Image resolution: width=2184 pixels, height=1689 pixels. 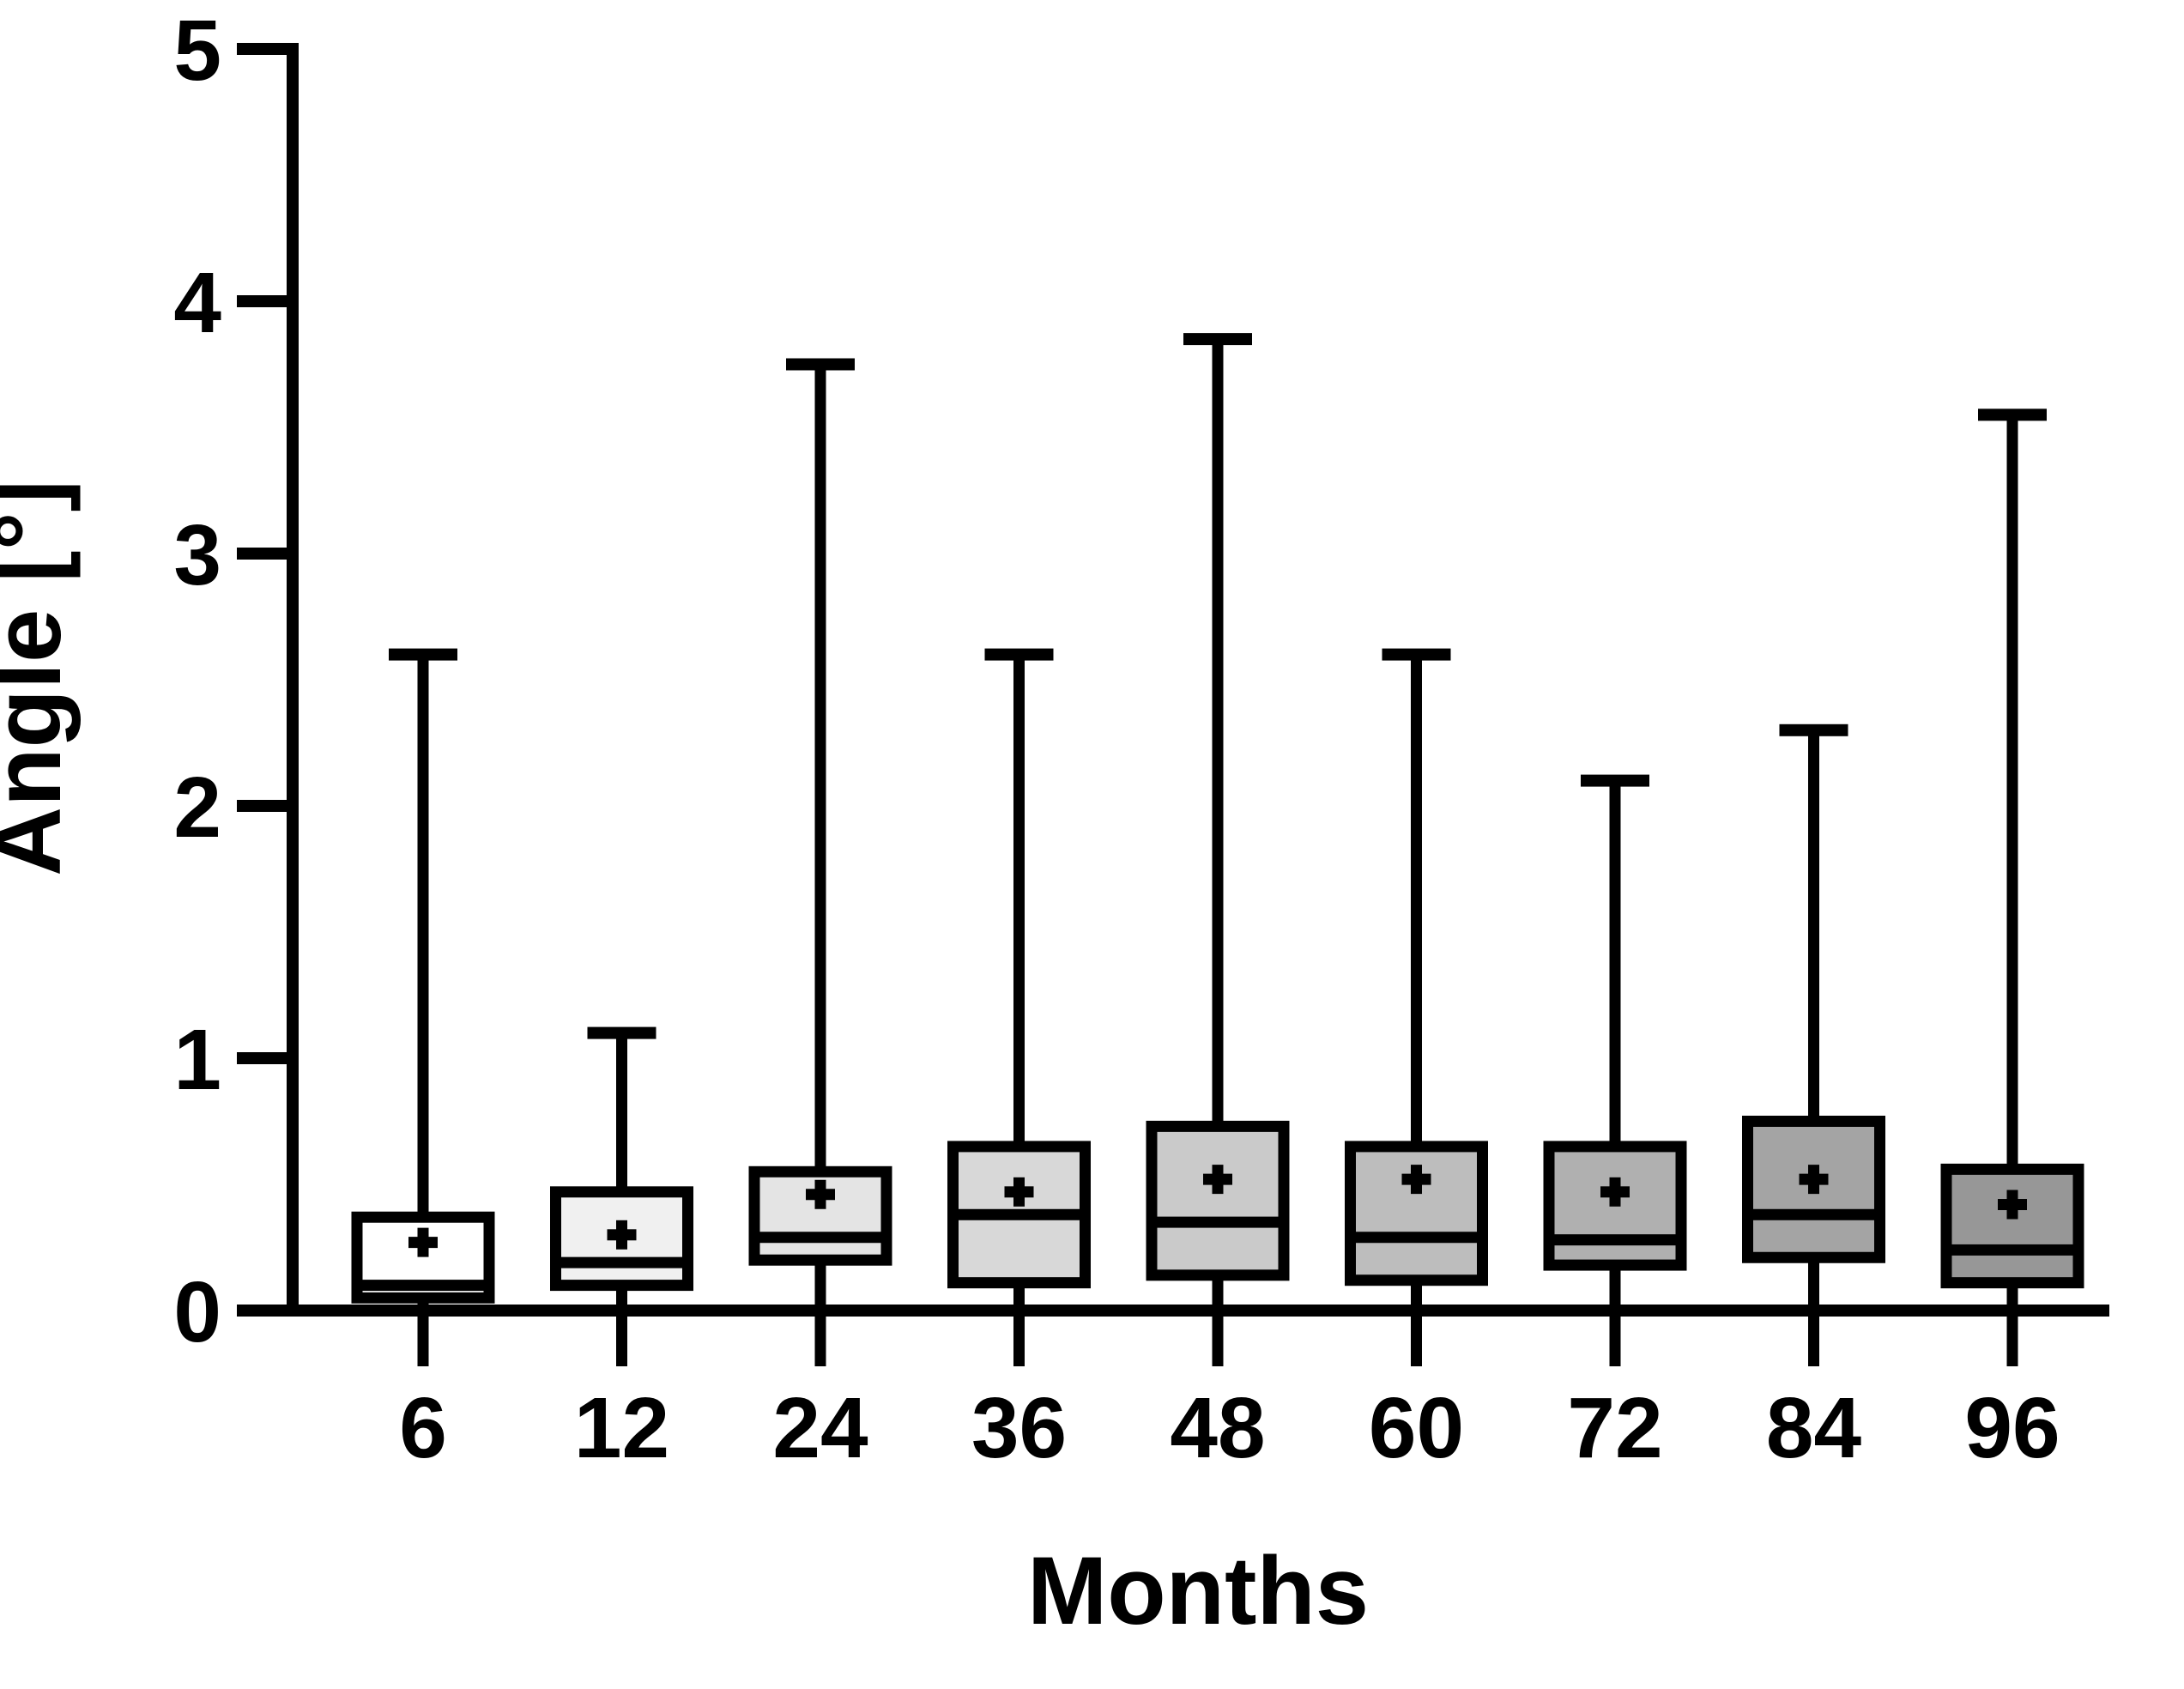 What do you see at coordinates (1615, 1428) in the screenshot?
I see `x-tick-label: 72` at bounding box center [1615, 1428].